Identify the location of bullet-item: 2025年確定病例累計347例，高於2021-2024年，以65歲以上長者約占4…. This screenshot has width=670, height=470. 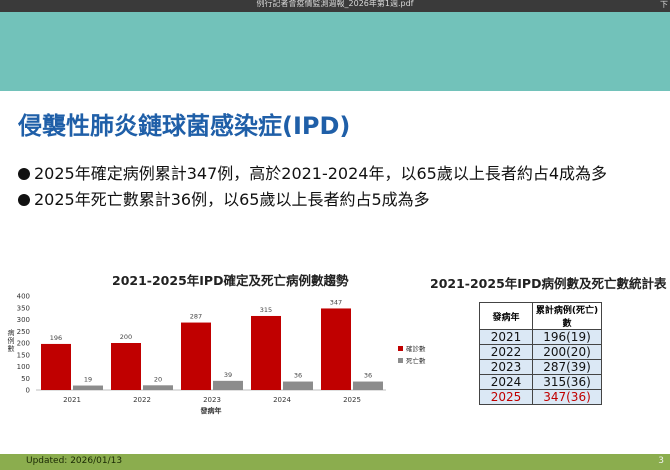
(312, 172).